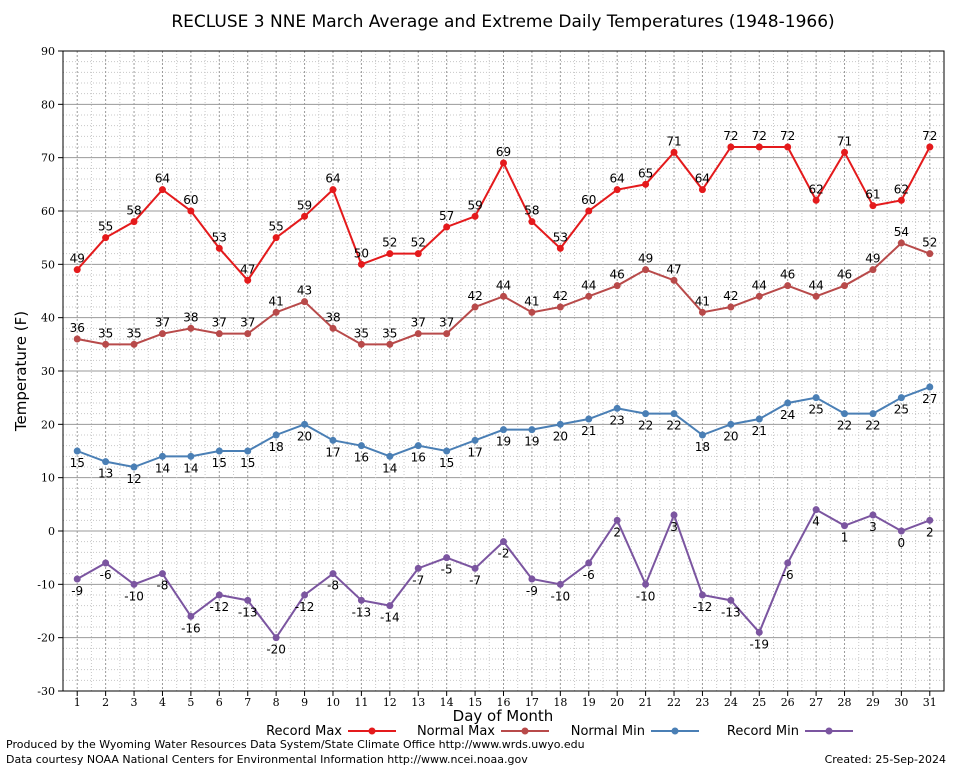 The width and height of the screenshot is (954, 768). Describe the element at coordinates (333, 702) in the screenshot. I see `x-tick-label: 10` at that location.